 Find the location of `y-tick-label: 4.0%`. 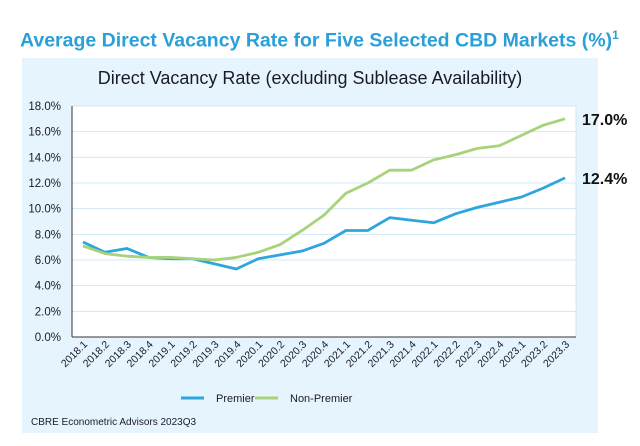

y-tick-label: 4.0% is located at coordinates (48, 287).